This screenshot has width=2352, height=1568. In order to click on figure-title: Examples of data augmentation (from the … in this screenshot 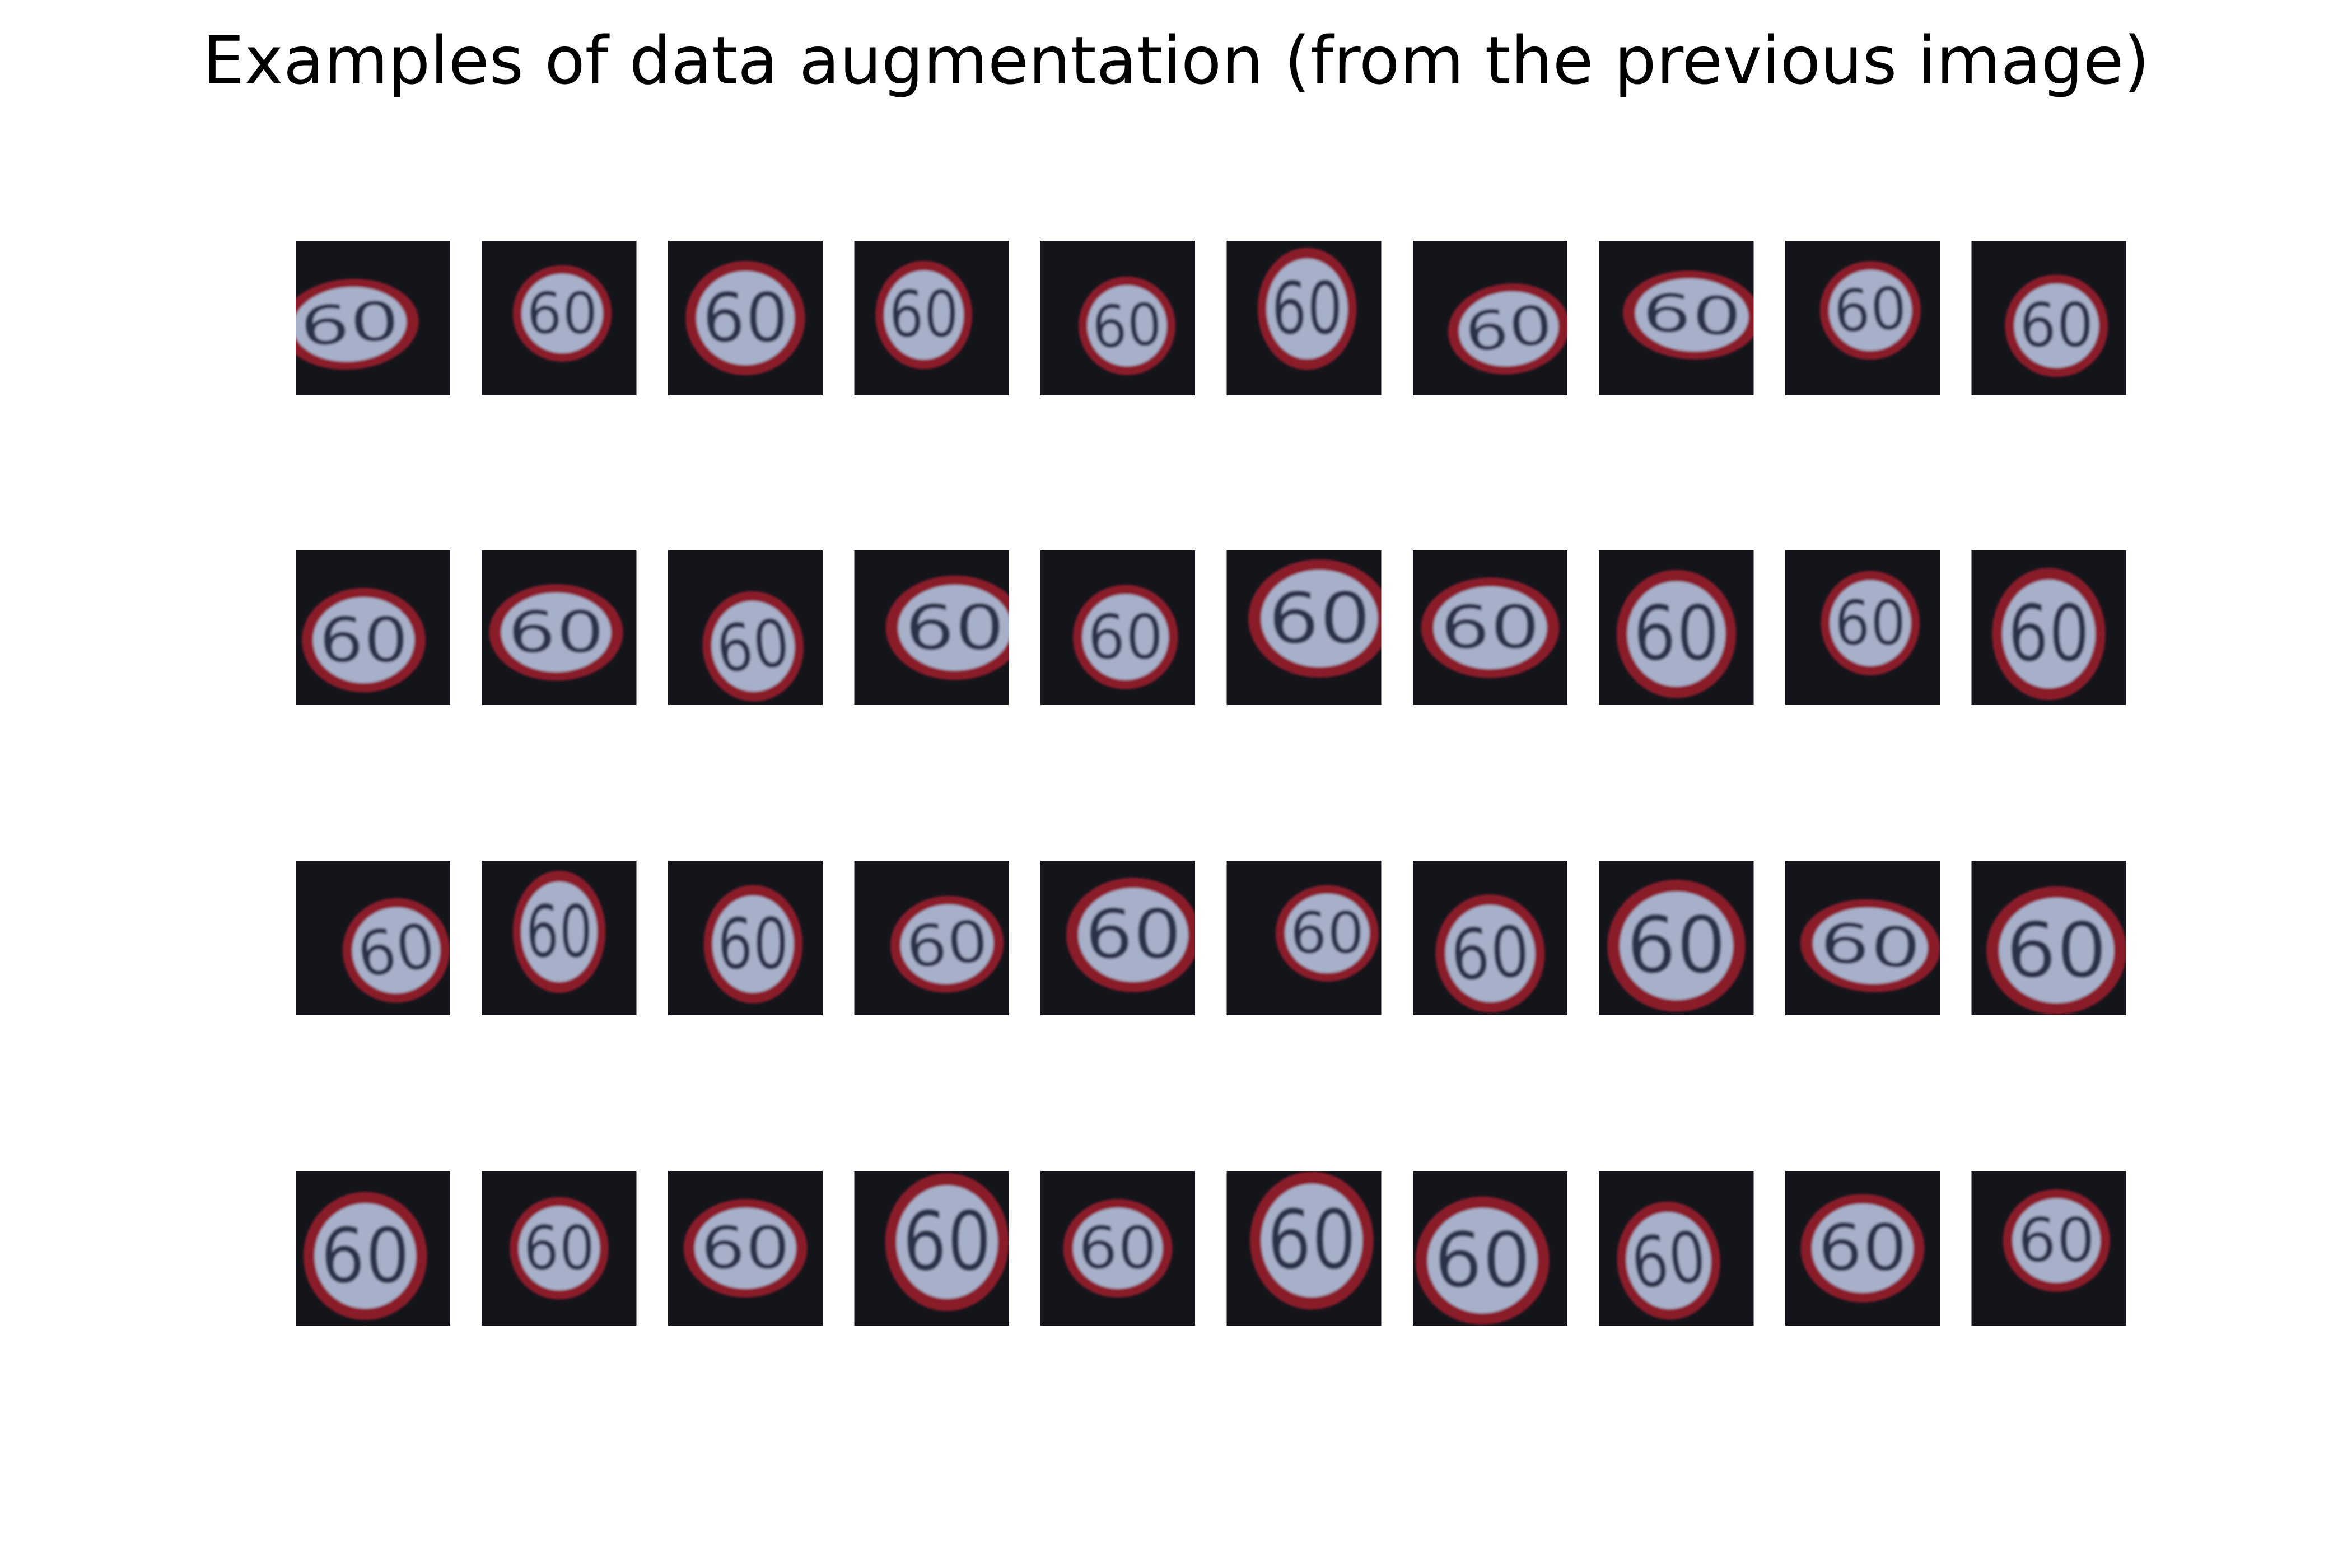, I will do `click(1176, 61)`.